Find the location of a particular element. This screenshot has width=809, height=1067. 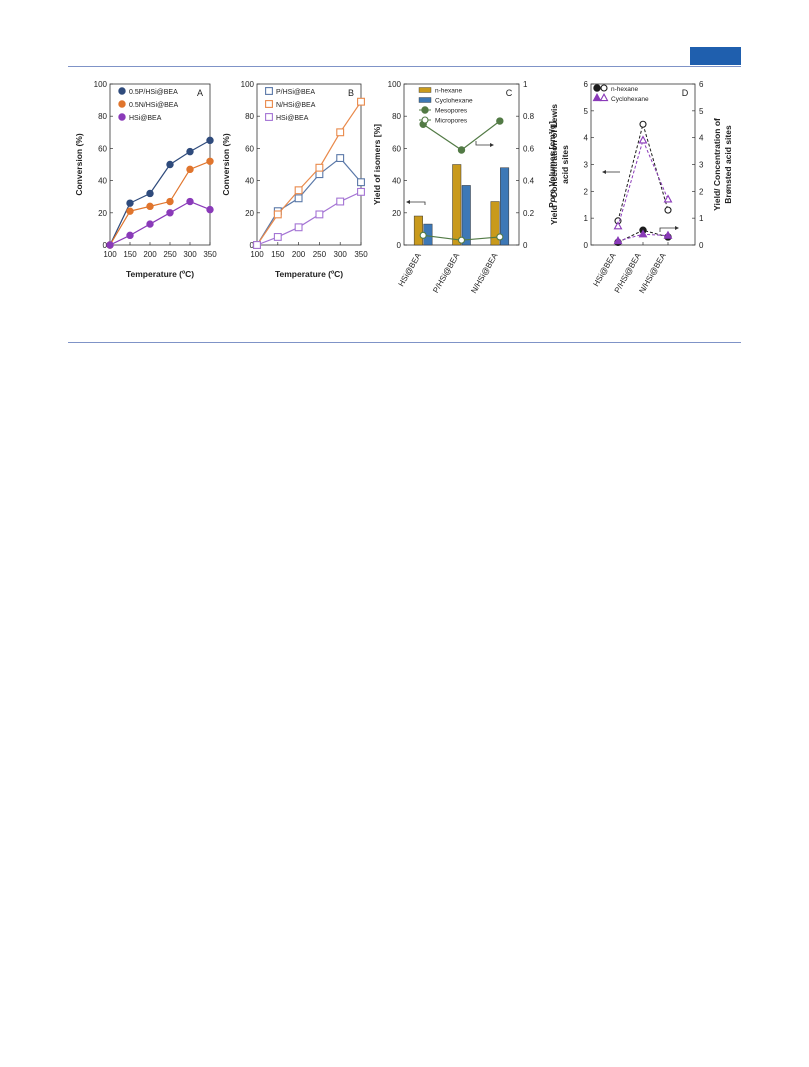

panel-b-y-tick-label: 40 is located at coordinates (249, 181).